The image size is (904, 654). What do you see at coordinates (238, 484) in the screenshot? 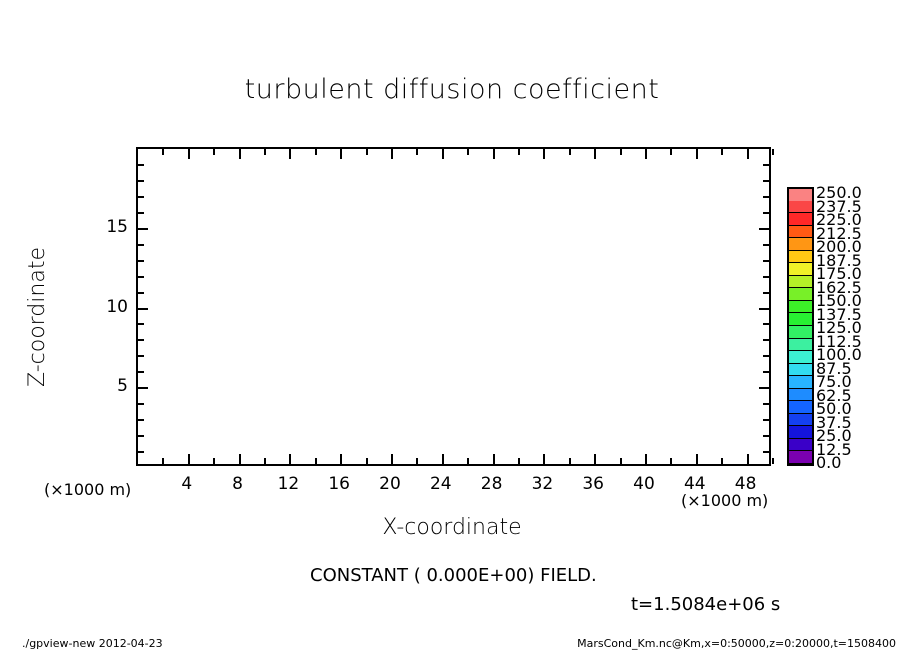
I see `x-tick-label: 8` at bounding box center [238, 484].